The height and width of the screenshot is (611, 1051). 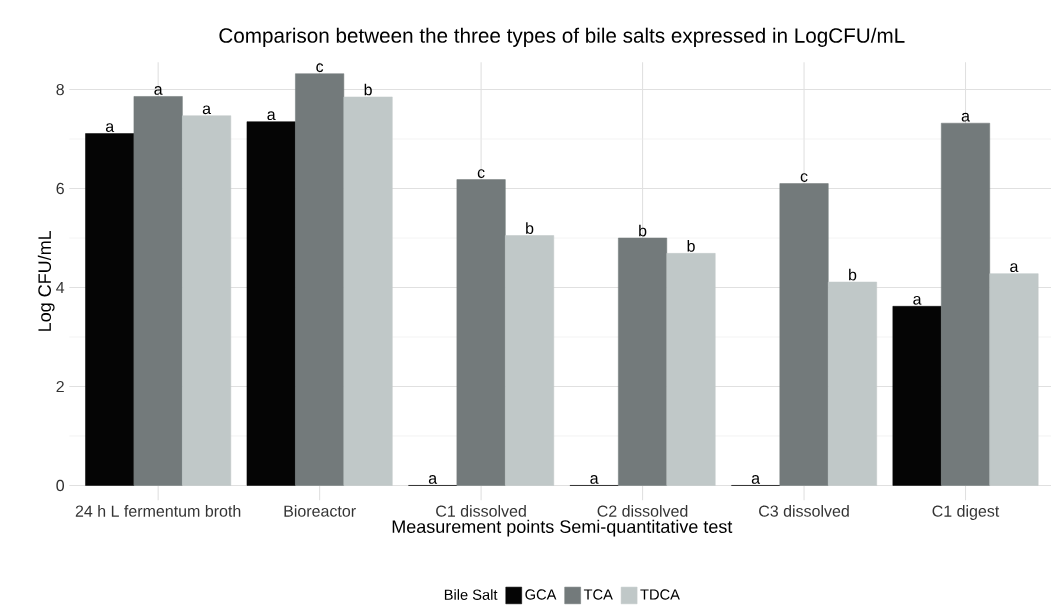 What do you see at coordinates (481, 511) in the screenshot?
I see `x-tick-label: C1 dissolved` at bounding box center [481, 511].